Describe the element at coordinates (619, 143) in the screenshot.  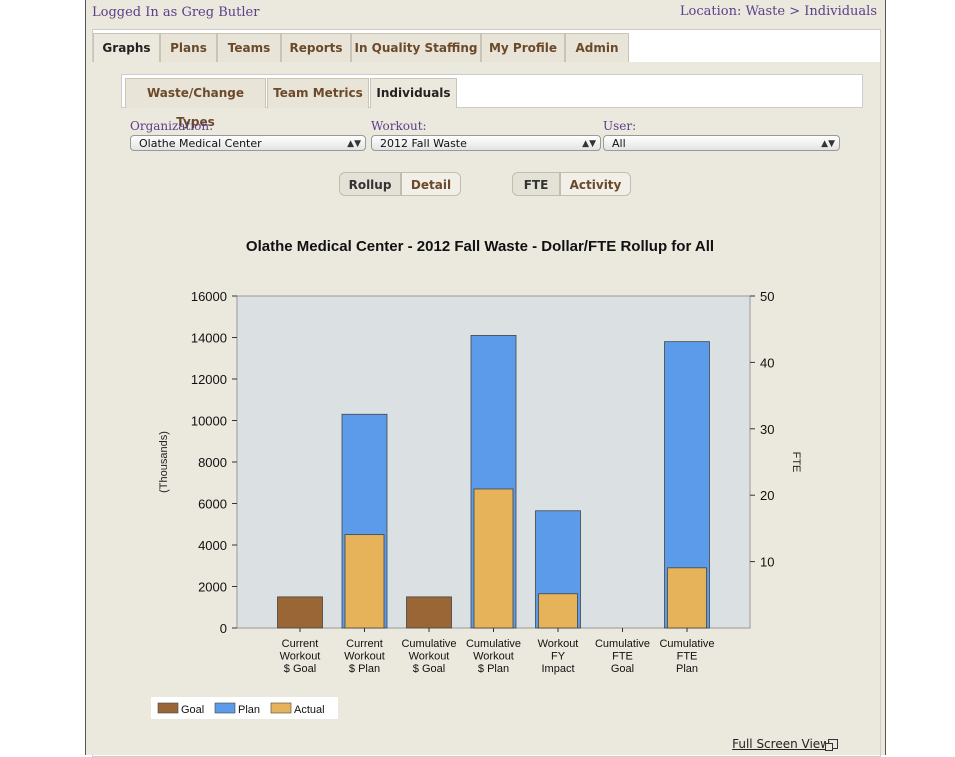
I see `user-value: All` at that location.